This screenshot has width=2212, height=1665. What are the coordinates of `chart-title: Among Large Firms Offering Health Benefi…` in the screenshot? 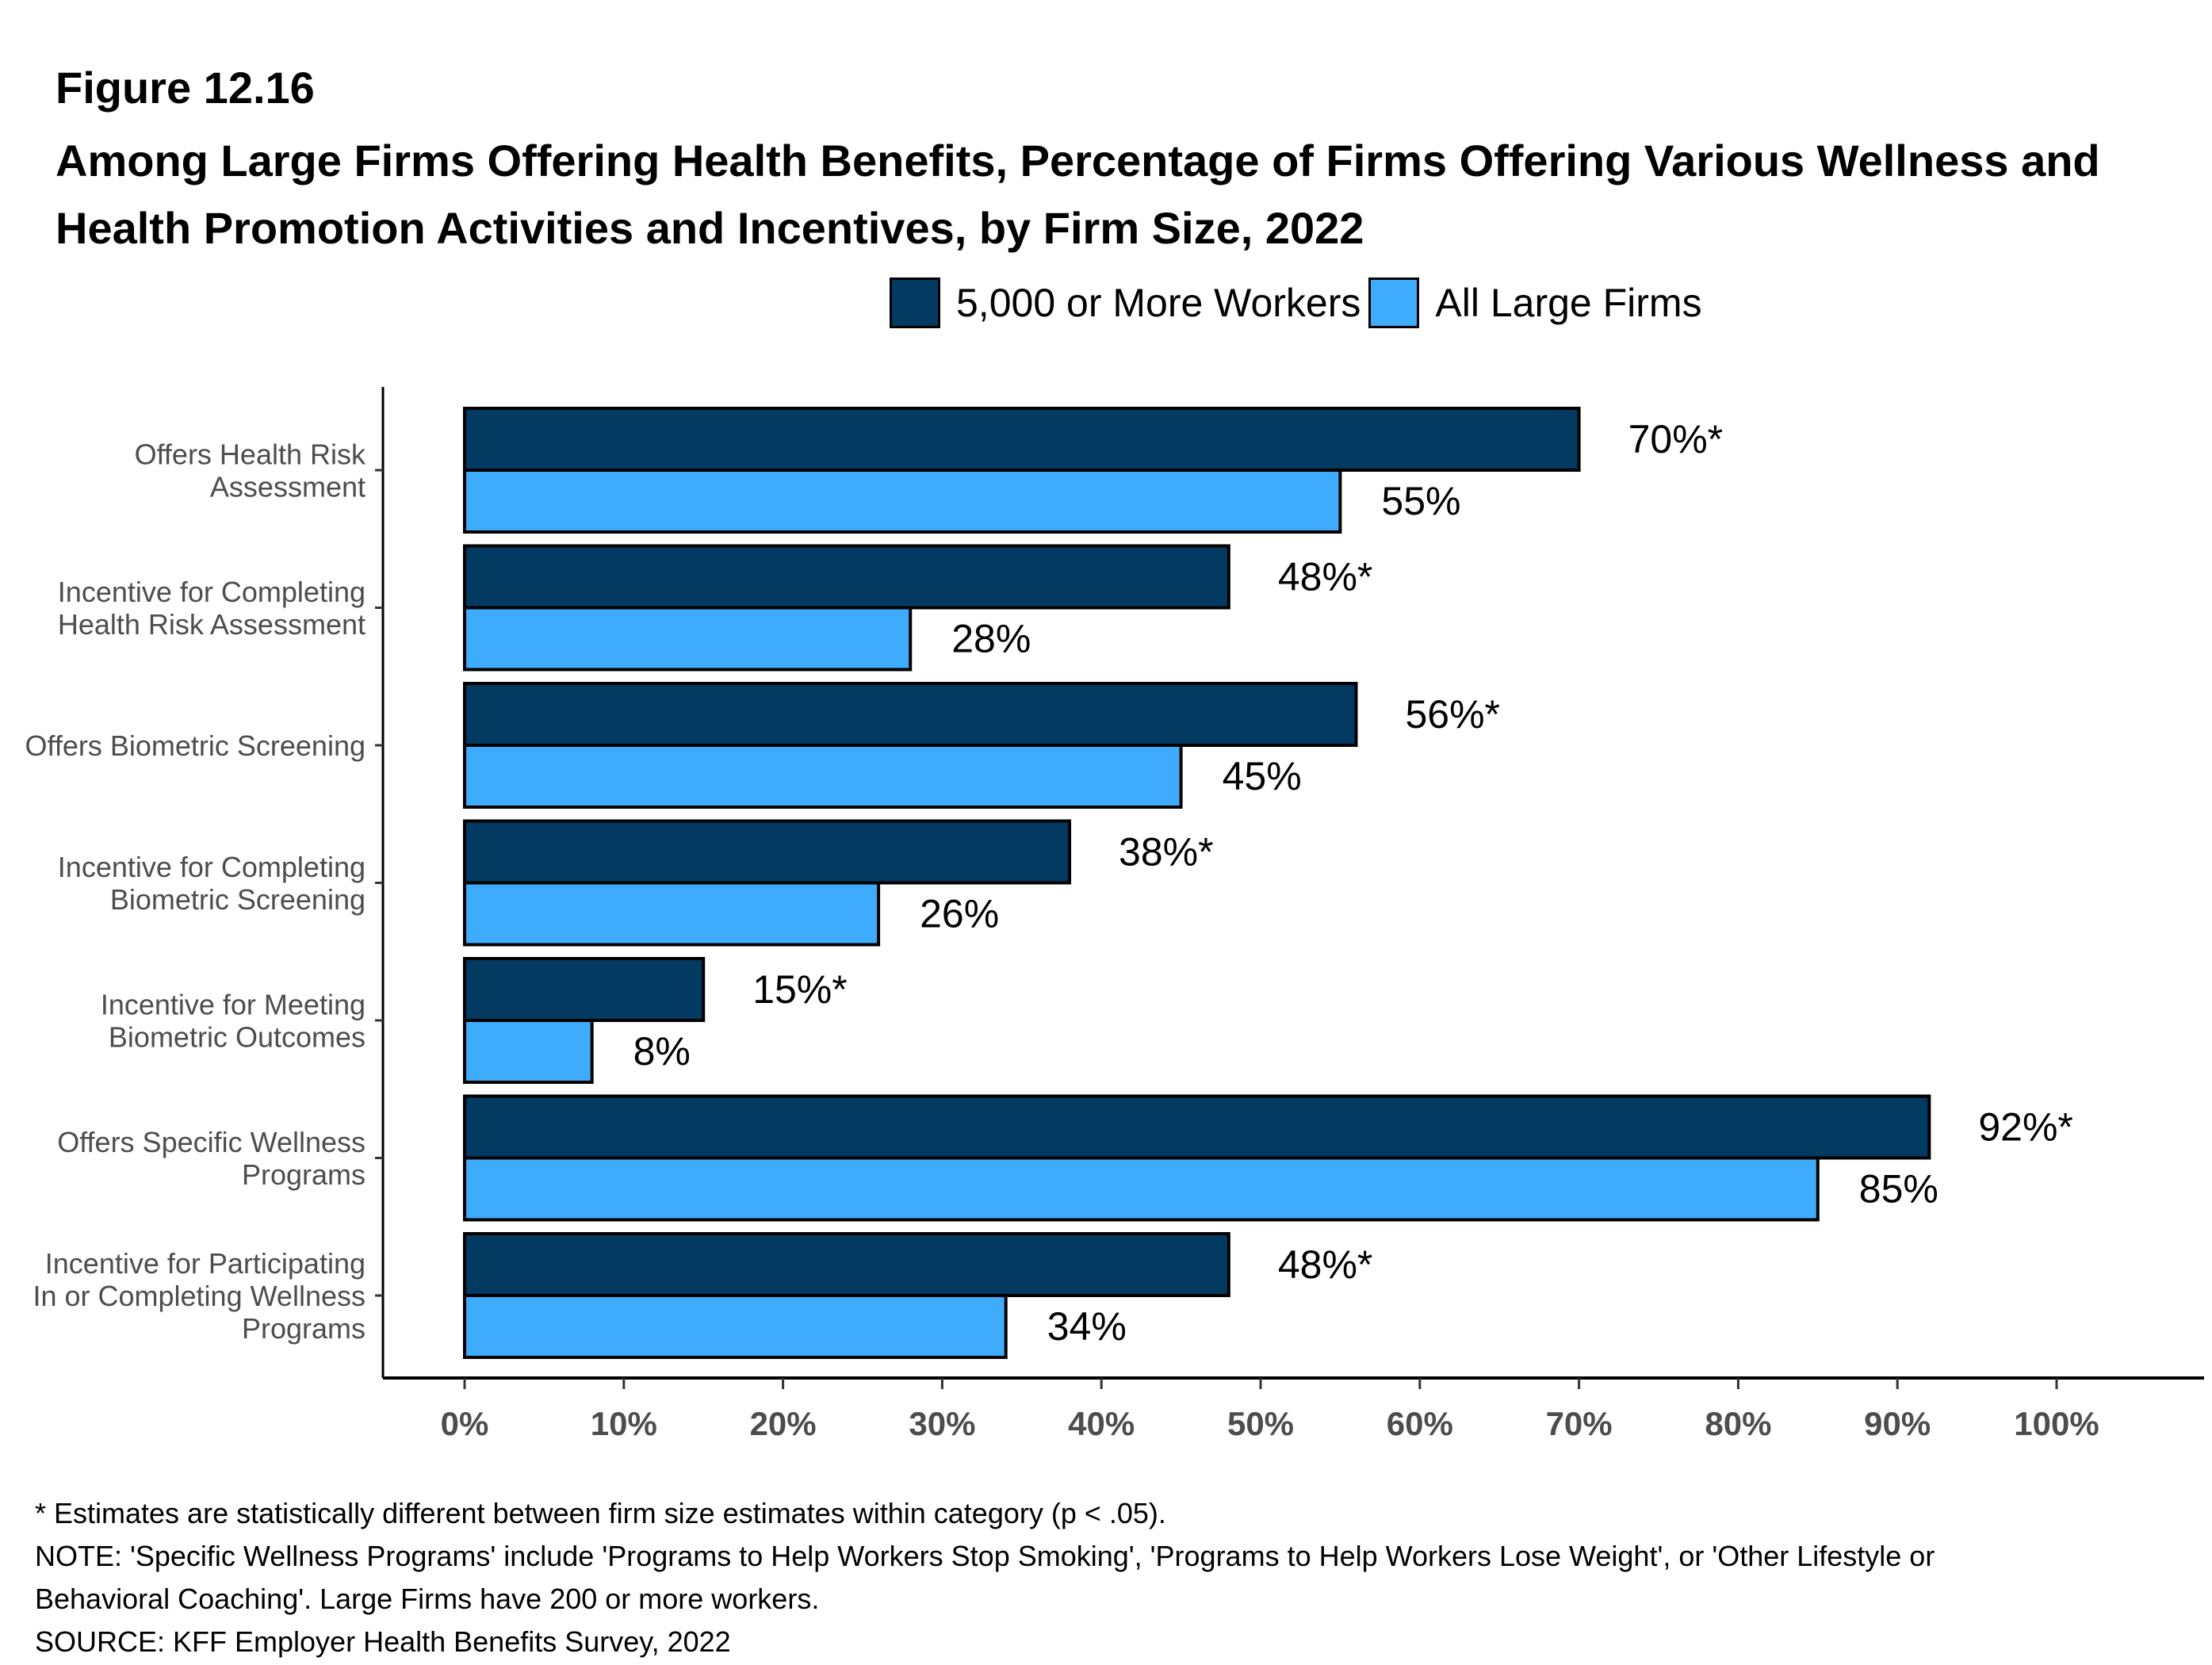 It's located at (1077, 194).